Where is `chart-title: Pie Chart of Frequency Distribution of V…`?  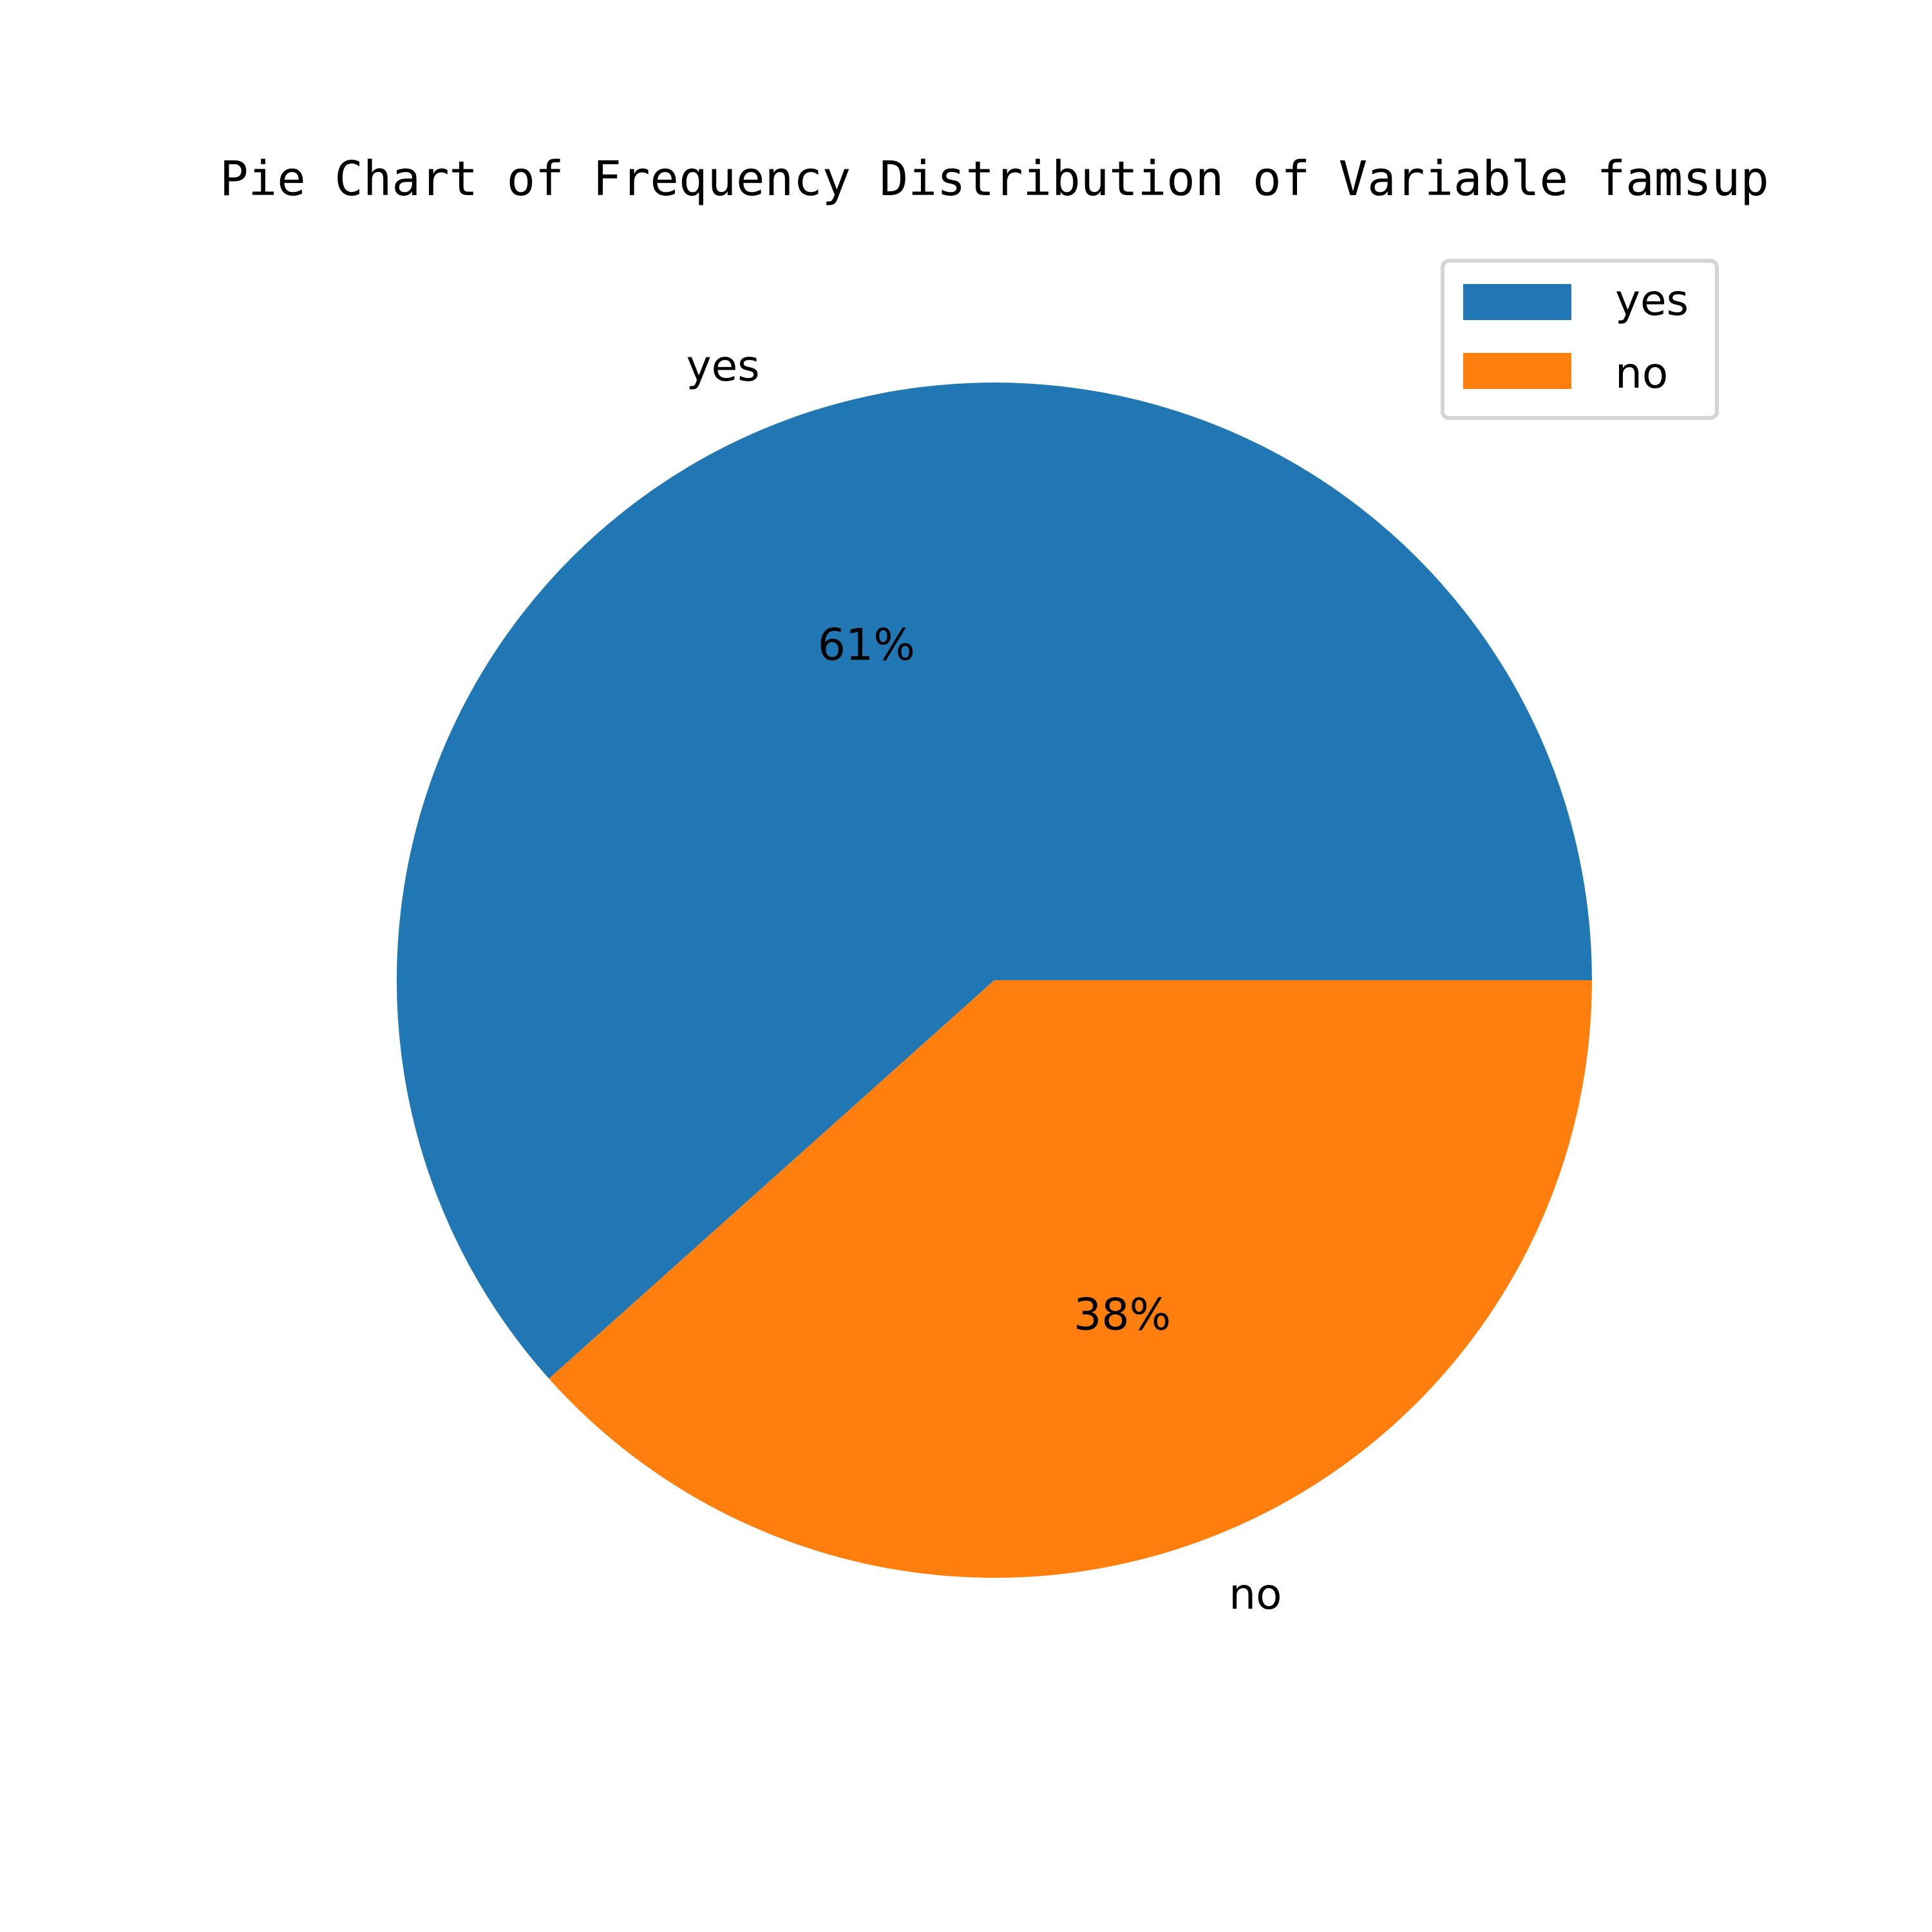 chart-title: Pie Chart of Frequency Distribution of V… is located at coordinates (995, 179).